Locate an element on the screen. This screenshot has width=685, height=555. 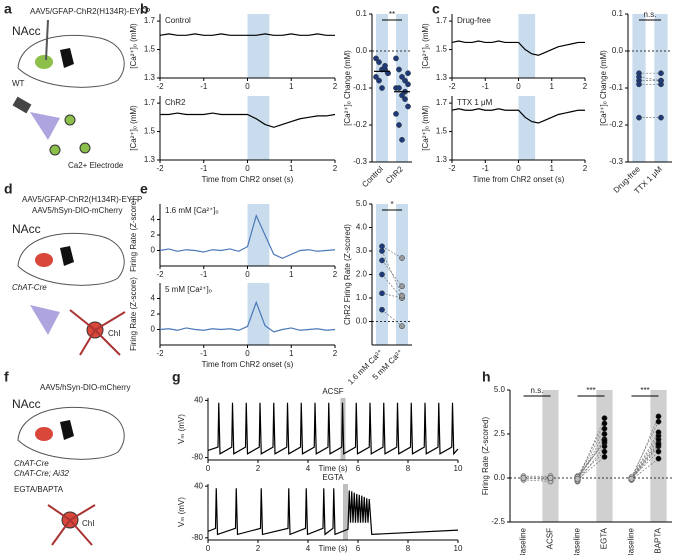
construct: AAV5/hSyn-DIO-mCherry is located at coordinates (77, 210).